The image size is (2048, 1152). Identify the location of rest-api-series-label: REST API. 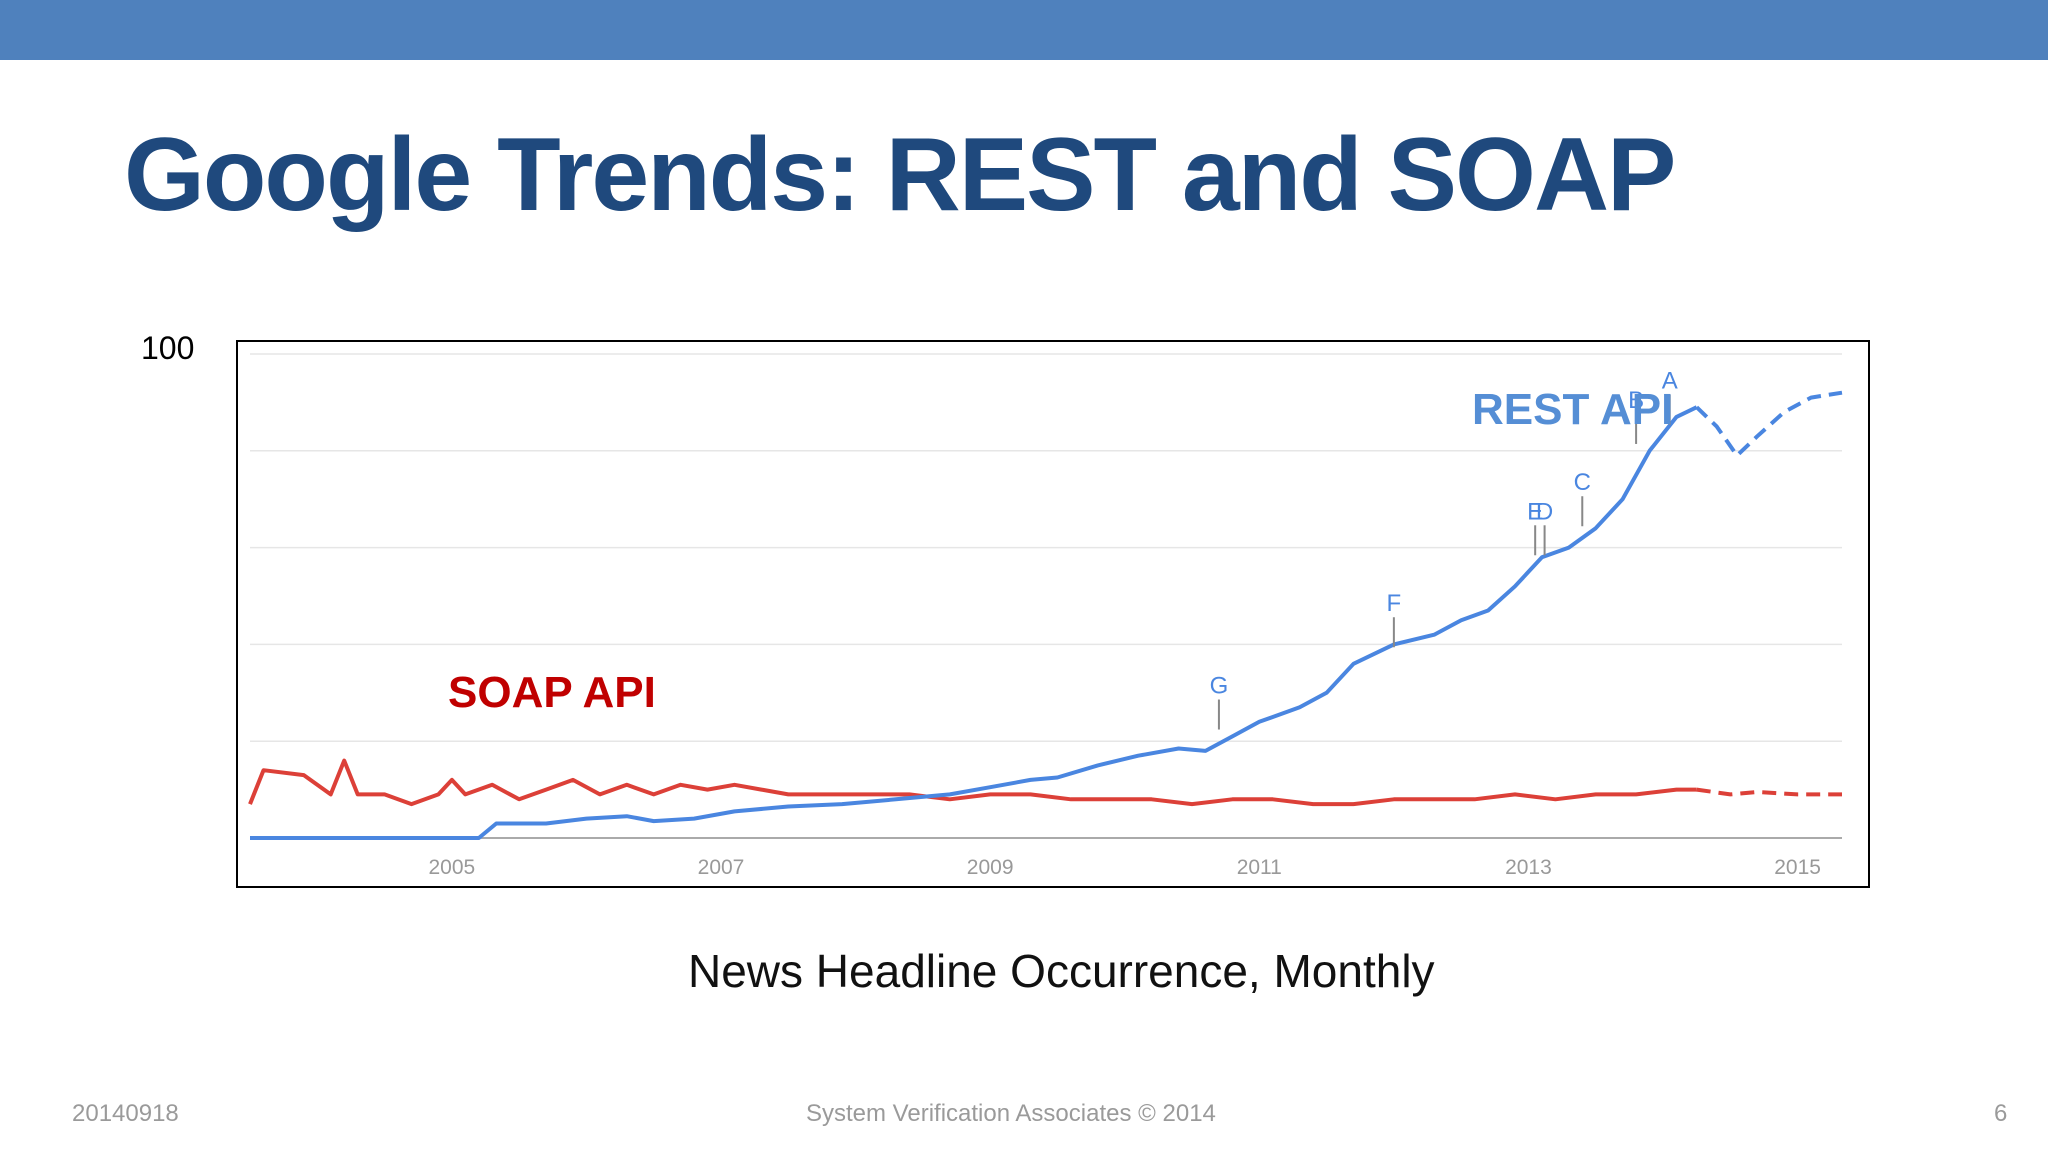
(1572, 409).